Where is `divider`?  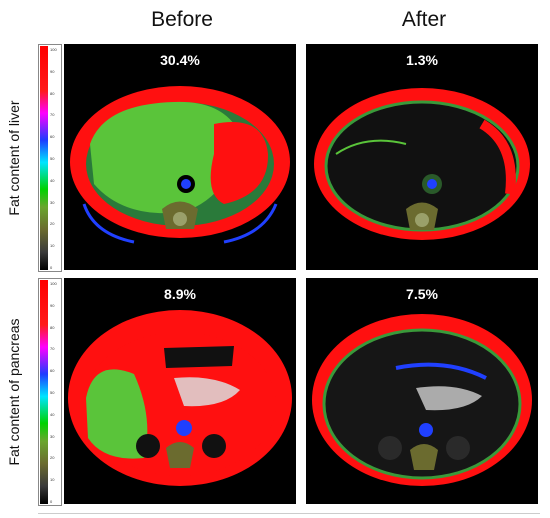
divider is located at coordinates (289, 513).